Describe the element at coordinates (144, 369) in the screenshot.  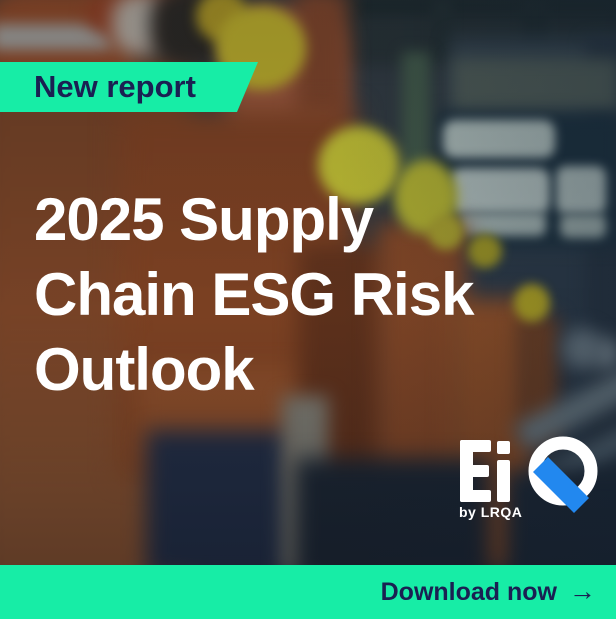
I see `headline-line-3: Outlook` at that location.